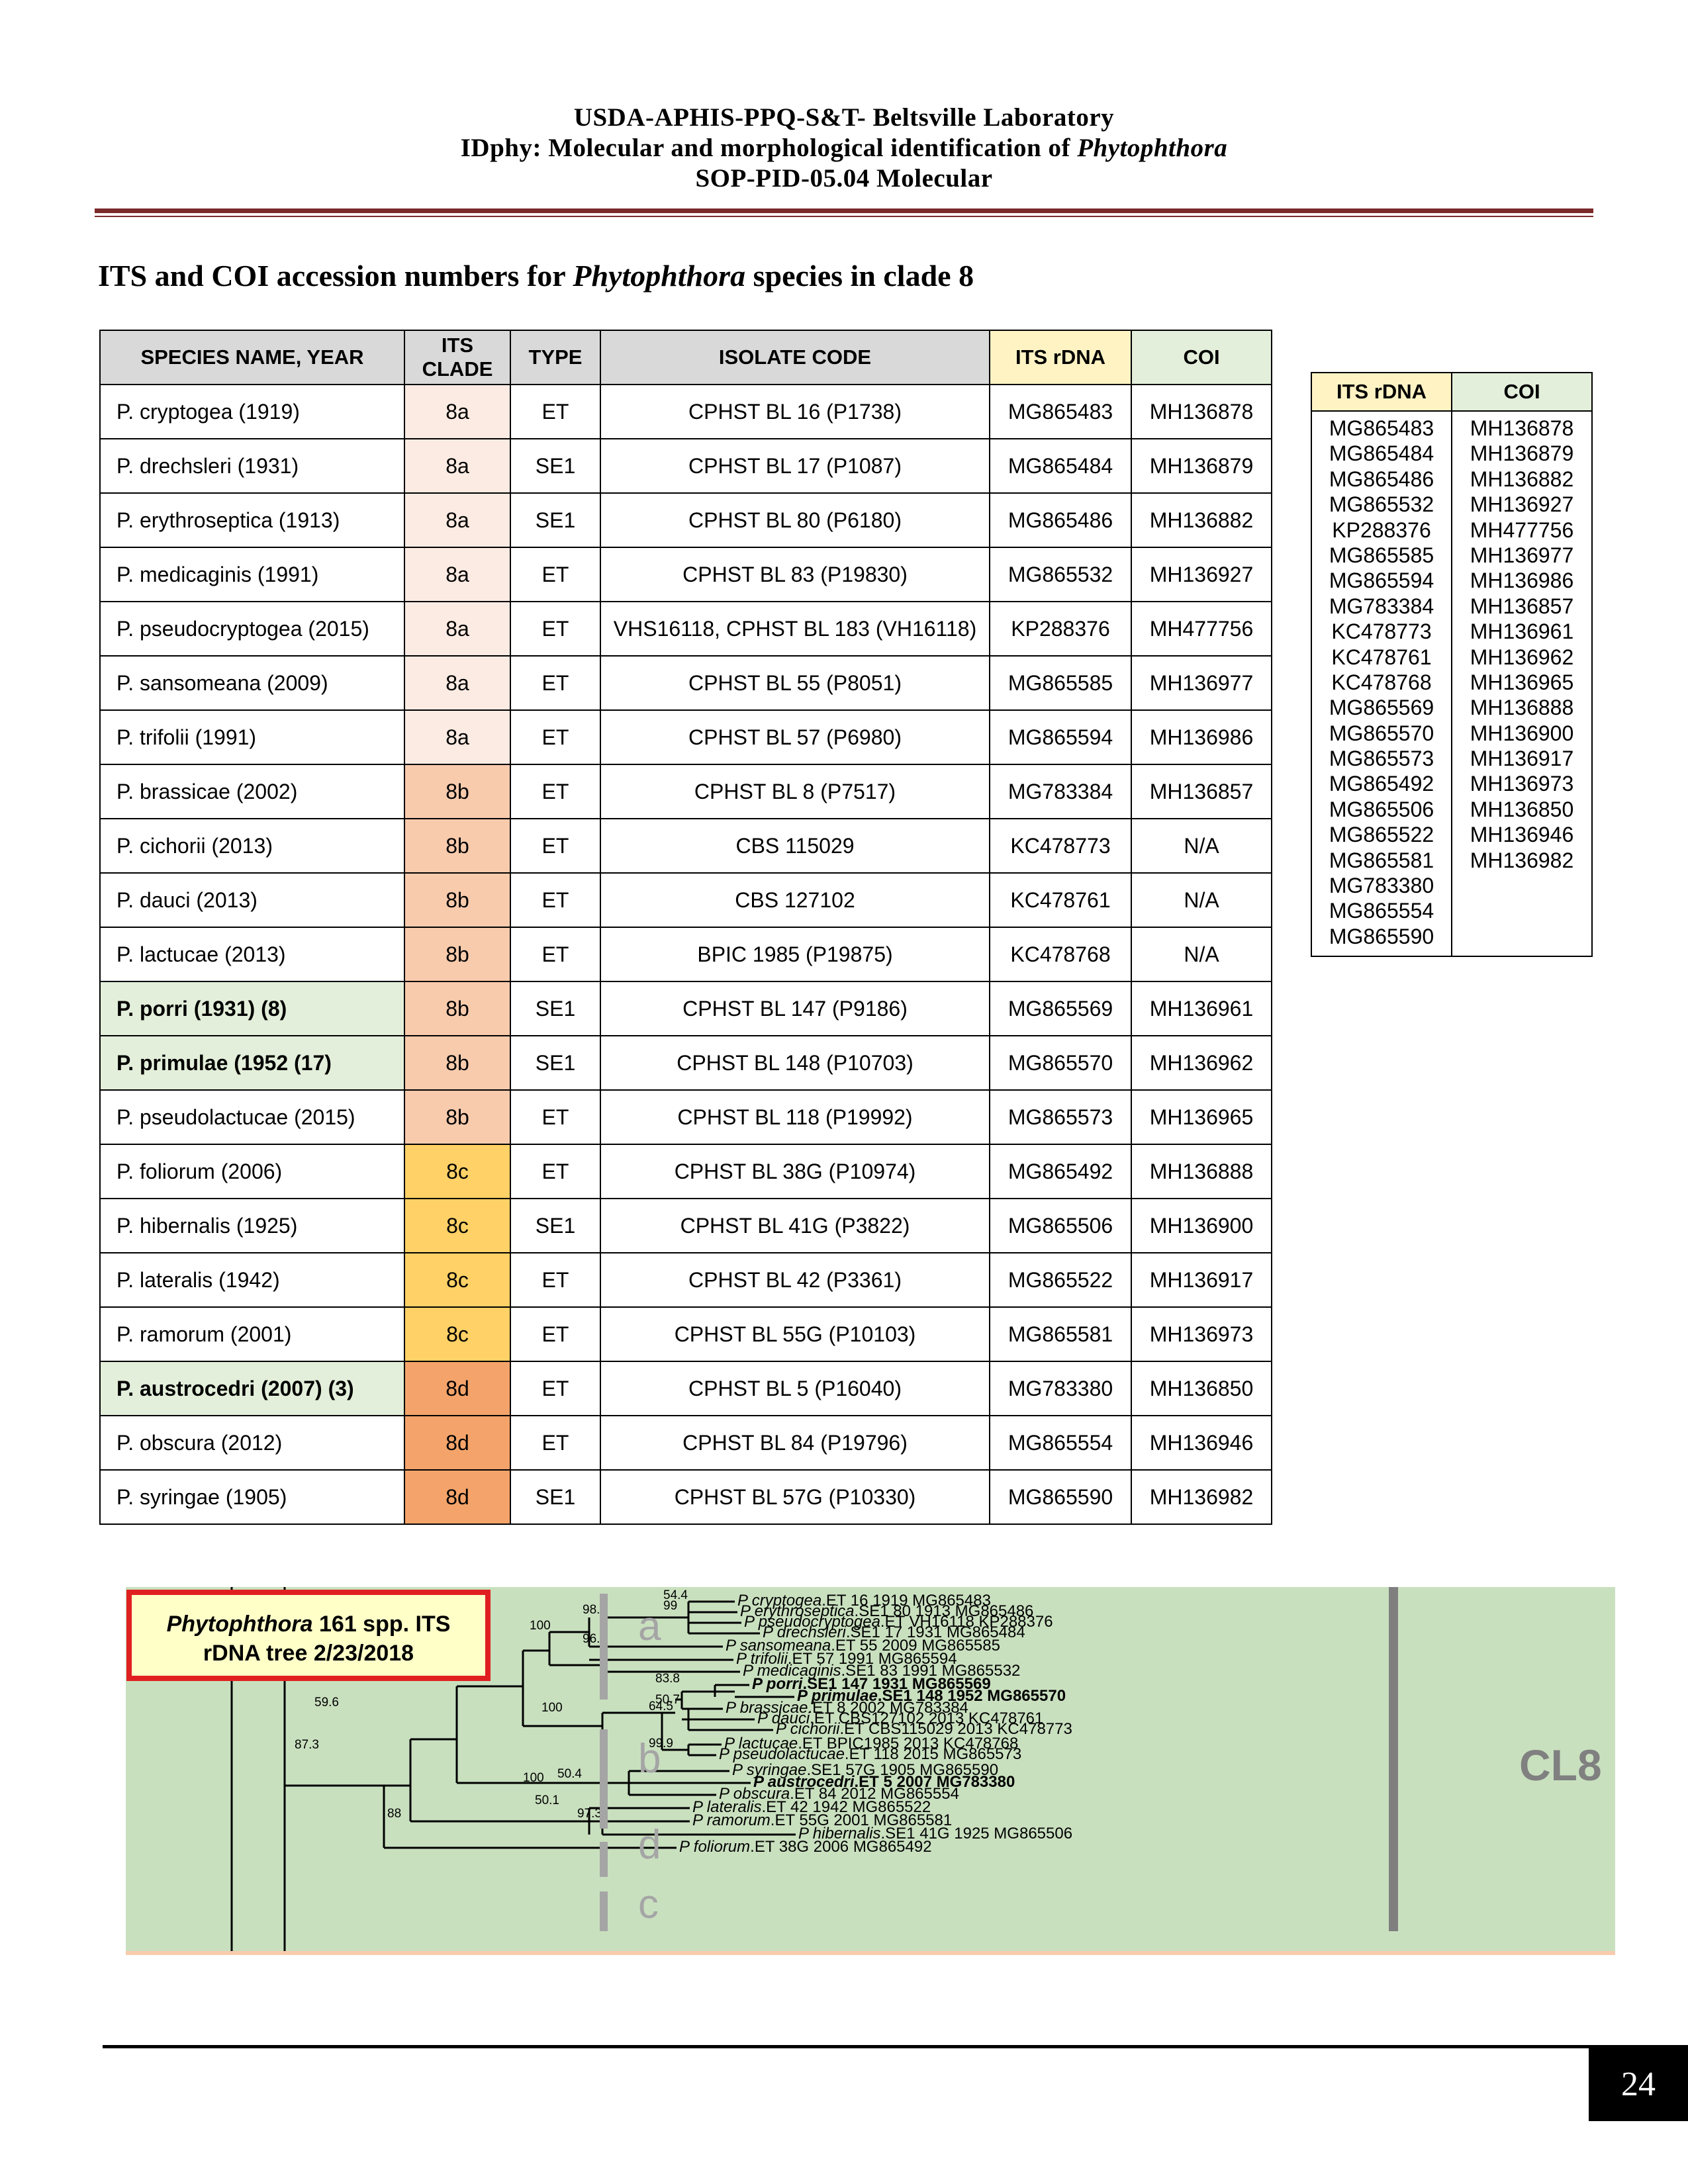 The width and height of the screenshot is (1688, 2184). I want to click on tree-leaf-label: P pseudocryptogea.ET VH16118 KP288376, so click(898, 1622).